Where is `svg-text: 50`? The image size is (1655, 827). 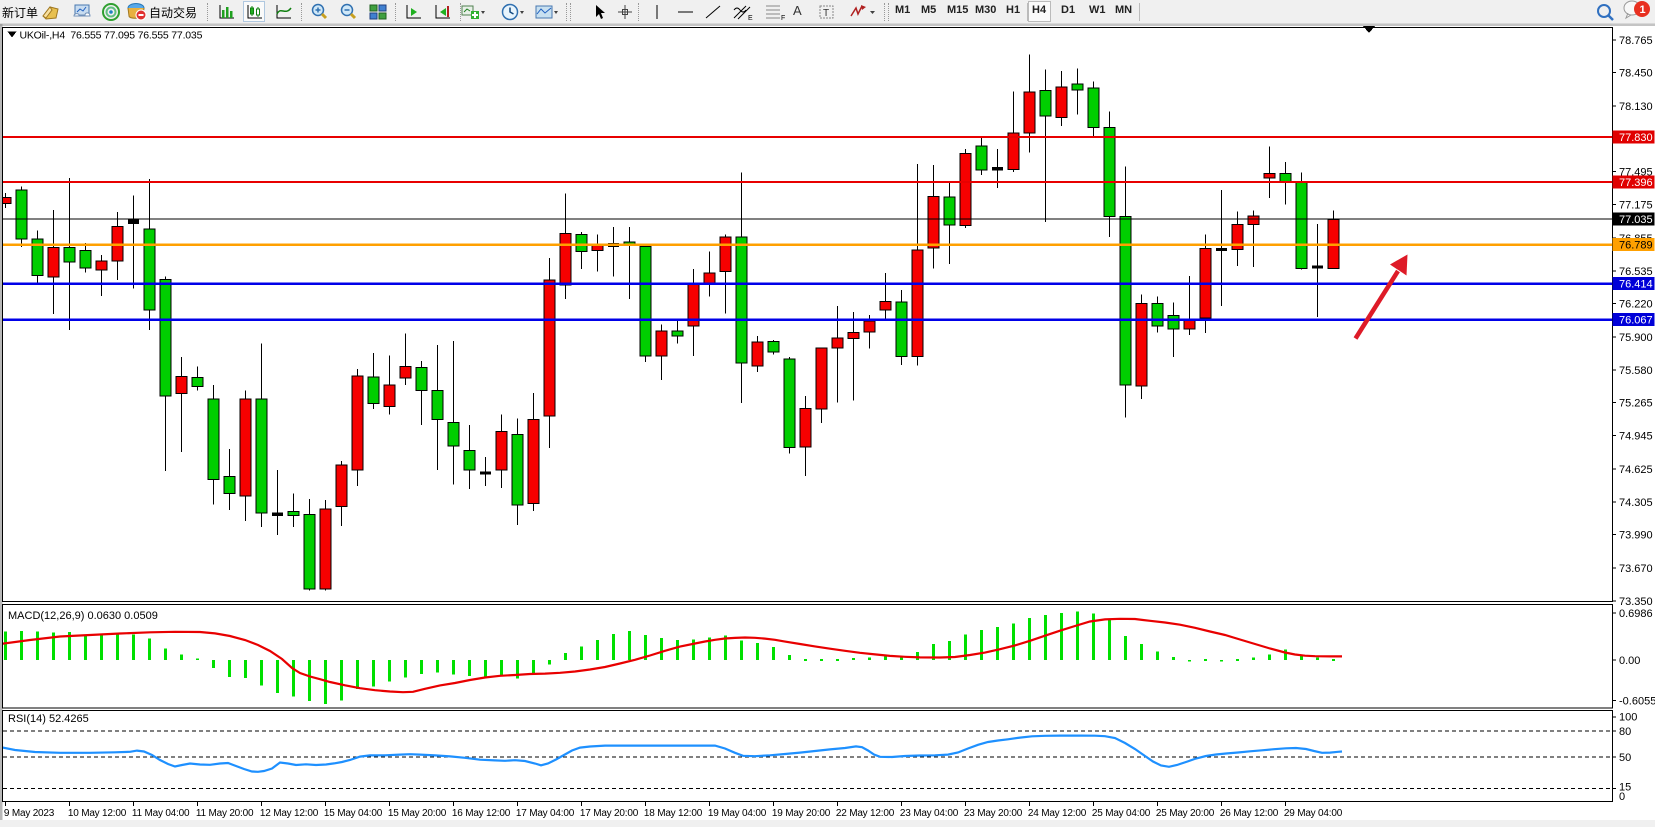
svg-text: 50 is located at coordinates (1625, 758).